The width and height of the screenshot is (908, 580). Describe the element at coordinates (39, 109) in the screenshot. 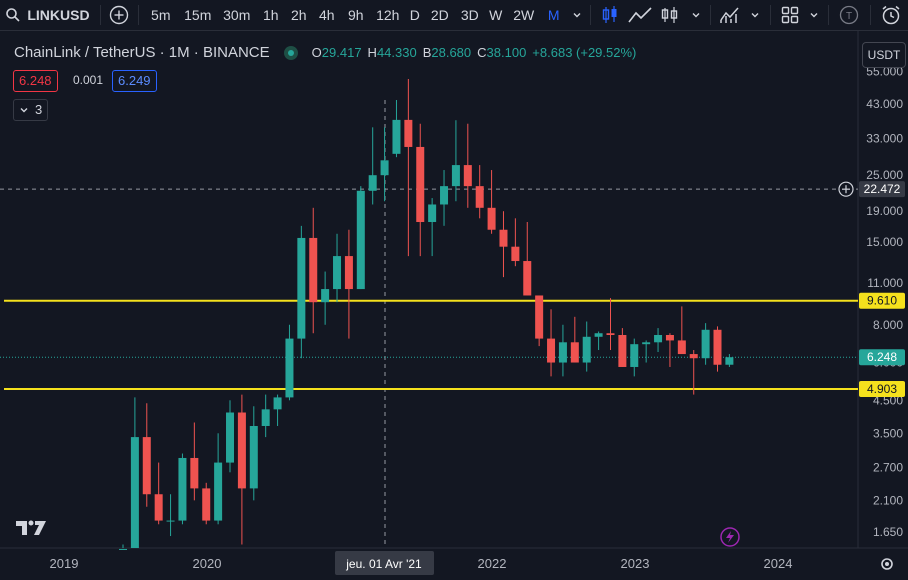

I see `indicators-count: 3` at that location.